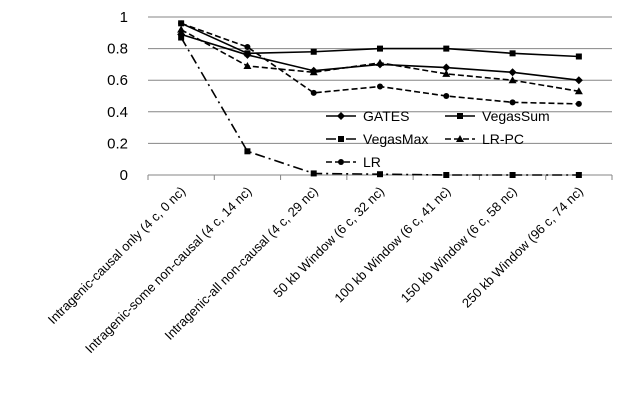 Image resolution: width=625 pixels, height=400 pixels. I want to click on legend-label: LR, so click(372, 162).